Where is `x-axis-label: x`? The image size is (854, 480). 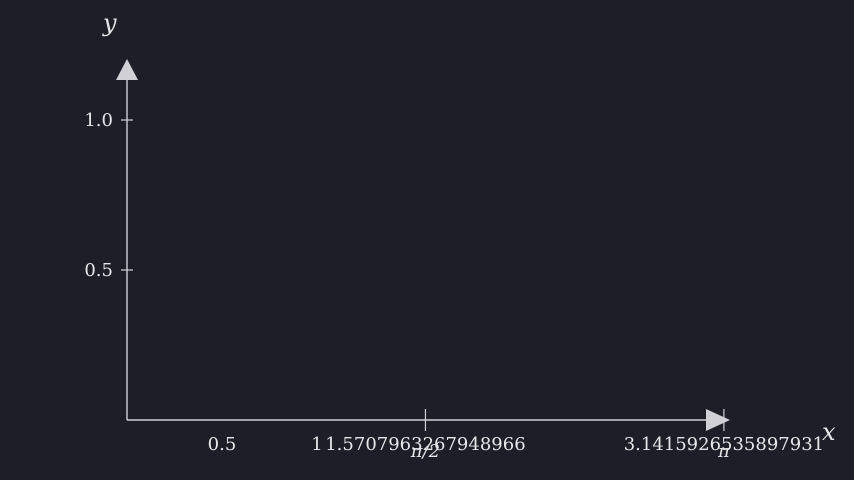
x-axis-label: x is located at coordinates (829, 432).